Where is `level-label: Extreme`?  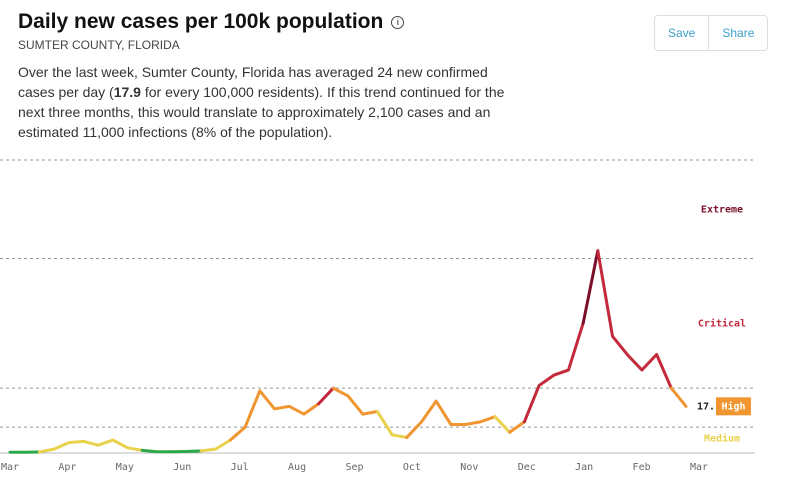 level-label: Extreme is located at coordinates (722, 209).